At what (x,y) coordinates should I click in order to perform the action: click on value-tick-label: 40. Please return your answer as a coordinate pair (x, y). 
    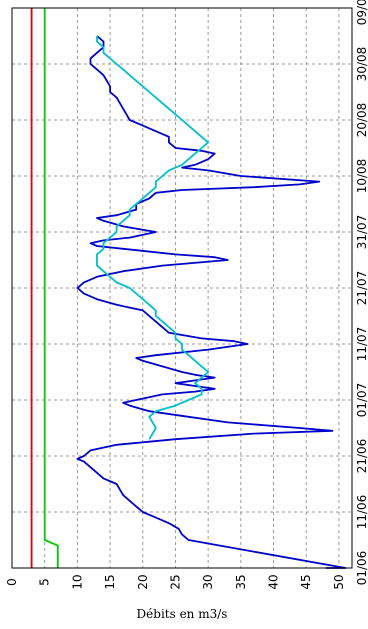
    Looking at the image, I should click on (274, 581).